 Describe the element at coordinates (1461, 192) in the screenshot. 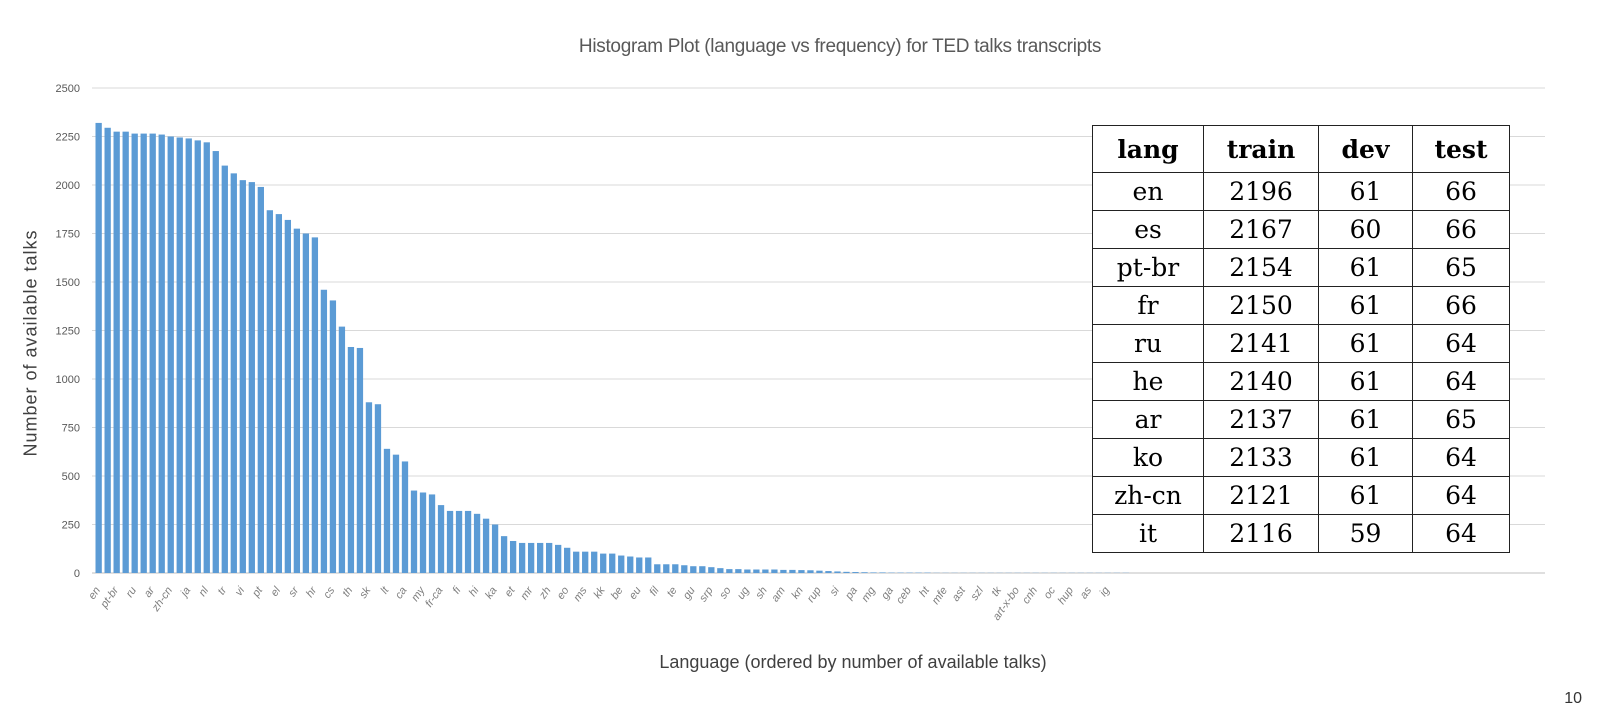

I see `table-cell-test: 66` at that location.